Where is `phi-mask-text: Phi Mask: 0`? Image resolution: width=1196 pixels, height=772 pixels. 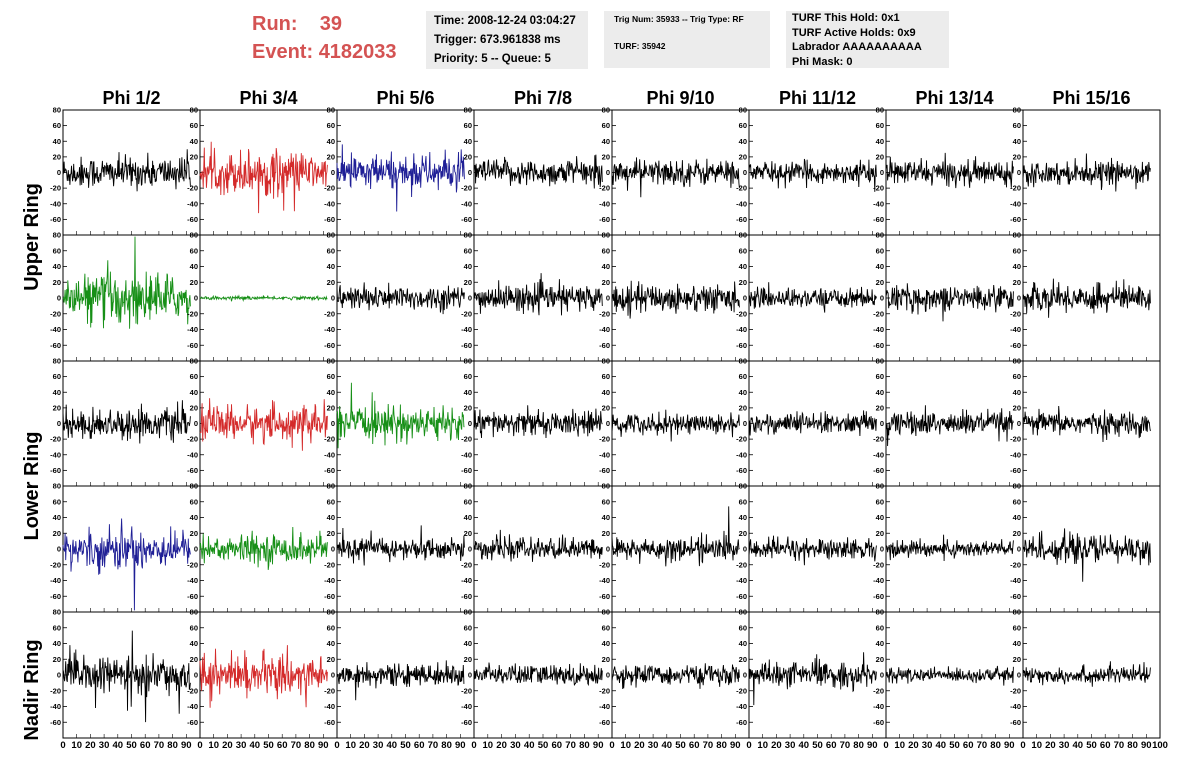
phi-mask-text: Phi Mask: 0 is located at coordinates (822, 61).